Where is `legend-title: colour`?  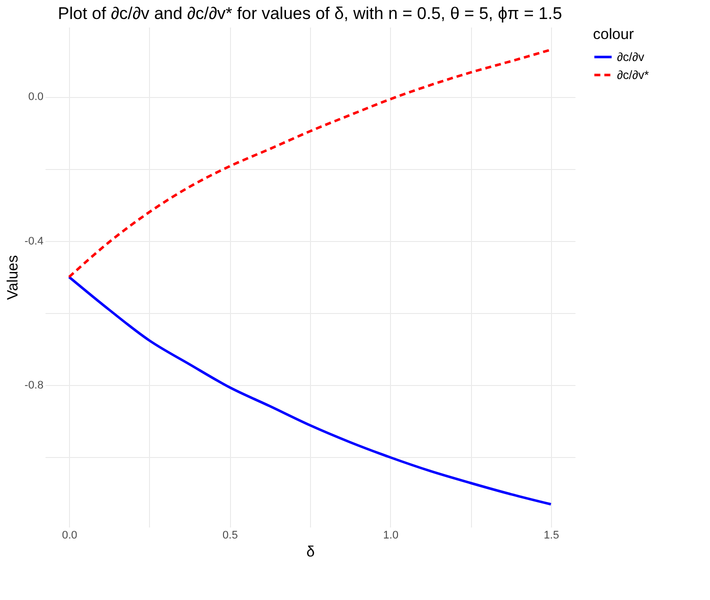 legend-title: colour is located at coordinates (613, 34).